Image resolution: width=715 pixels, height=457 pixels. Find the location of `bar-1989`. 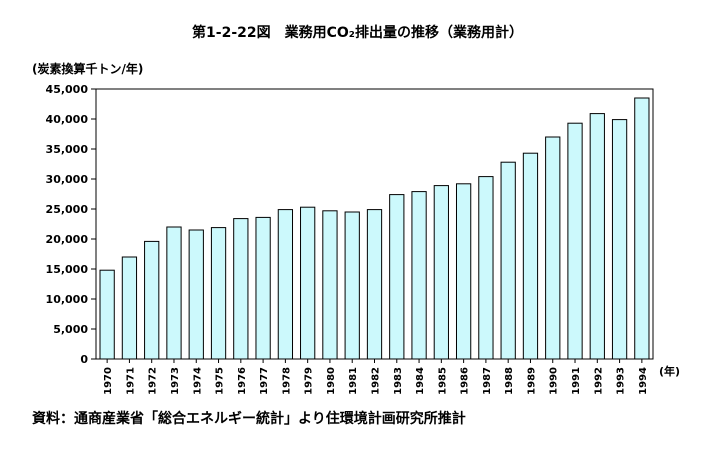

bar-1989 is located at coordinates (530, 256).